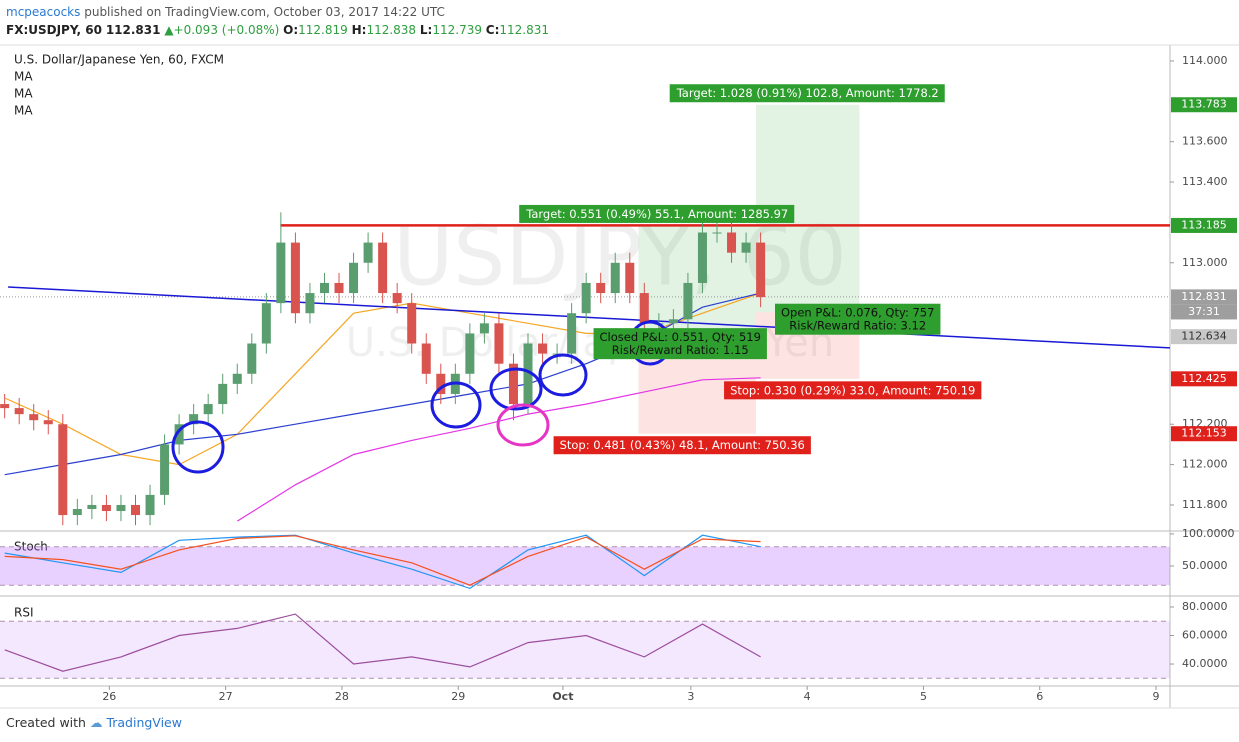  Describe the element at coordinates (226, 30) in the screenshot. I see `change: +0.093 (+0.08%)` at that location.